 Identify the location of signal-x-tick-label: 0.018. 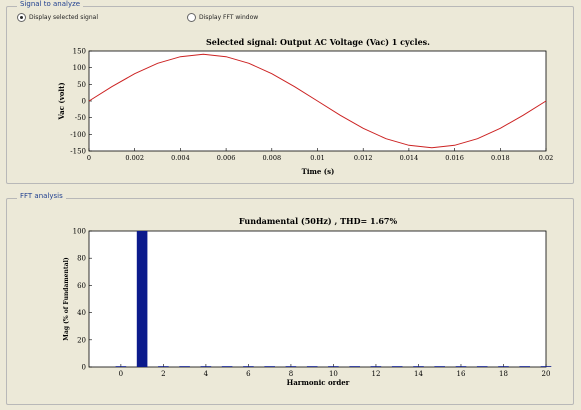
(500, 158).